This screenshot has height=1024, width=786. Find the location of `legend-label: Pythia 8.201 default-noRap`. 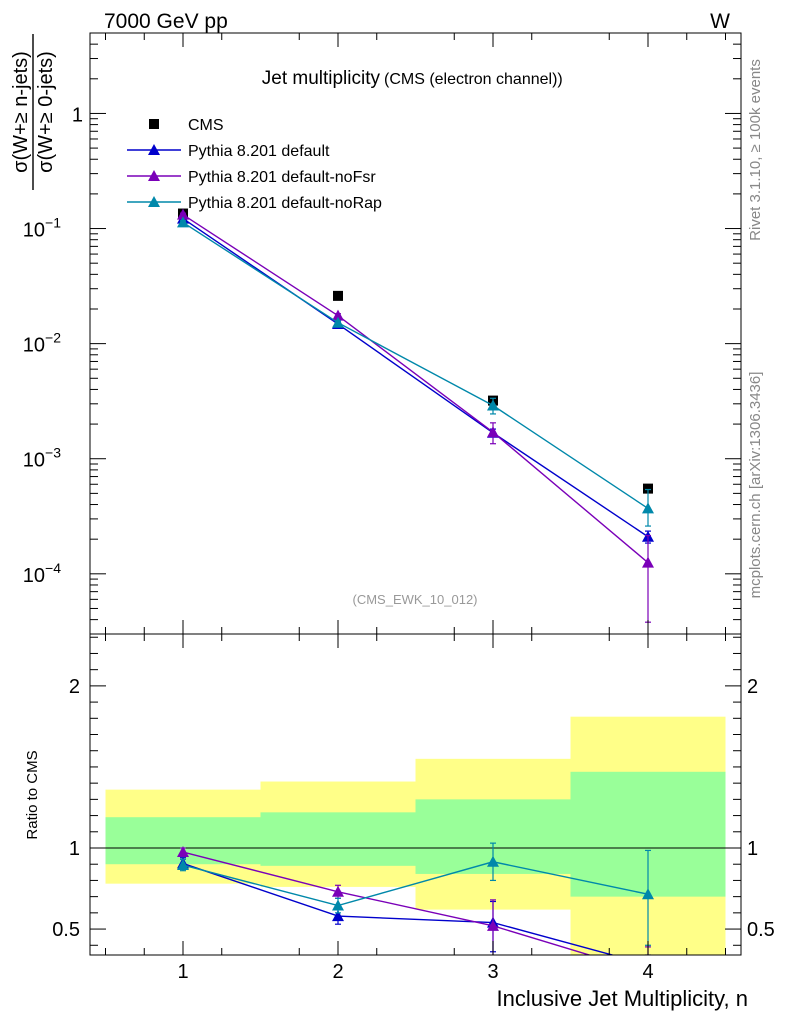

legend-label: Pythia 8.201 default-noRap is located at coordinates (285, 203).